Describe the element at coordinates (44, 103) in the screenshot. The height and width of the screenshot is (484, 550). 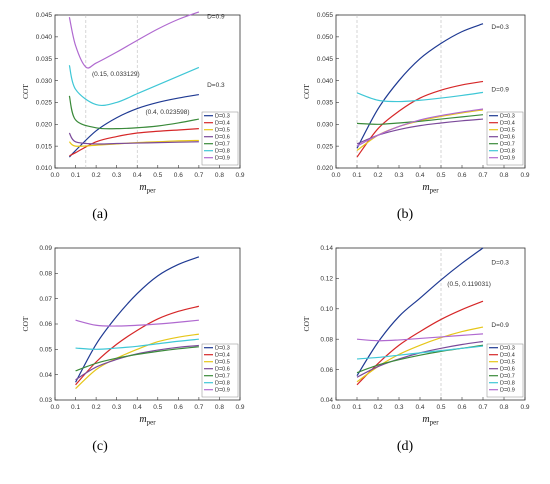
I see `y-tick-label: 0.025` at that location.